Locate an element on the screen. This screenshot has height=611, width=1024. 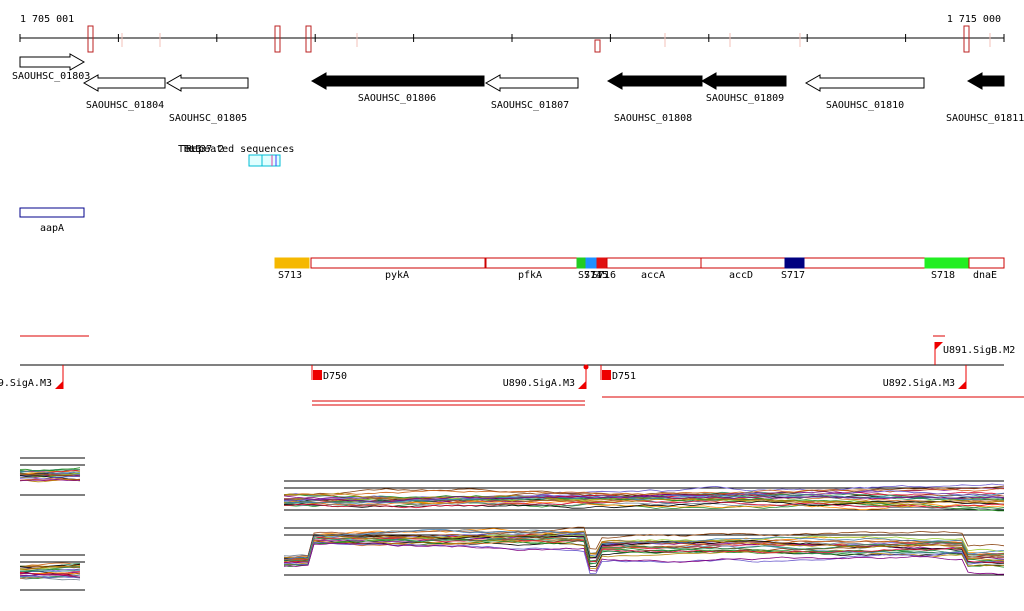
gene-label: SAOUHSC_01808 is located at coordinates (653, 118).